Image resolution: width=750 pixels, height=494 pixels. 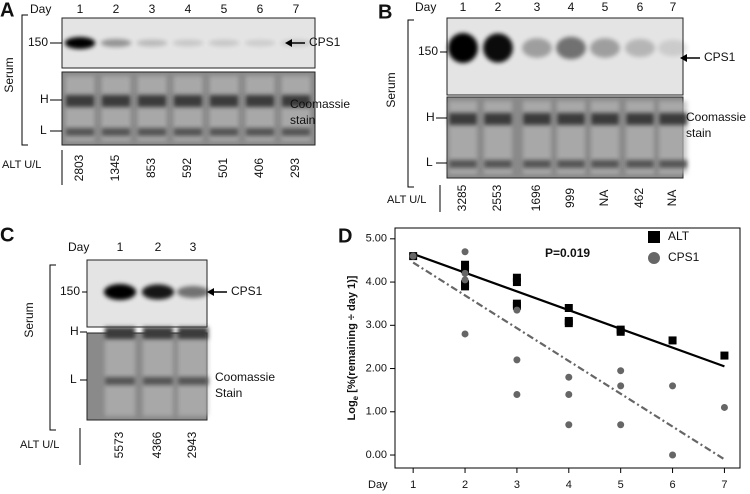 What do you see at coordinates (376, 239) in the screenshot?
I see `y-tick-label: 5.00` at bounding box center [376, 239].